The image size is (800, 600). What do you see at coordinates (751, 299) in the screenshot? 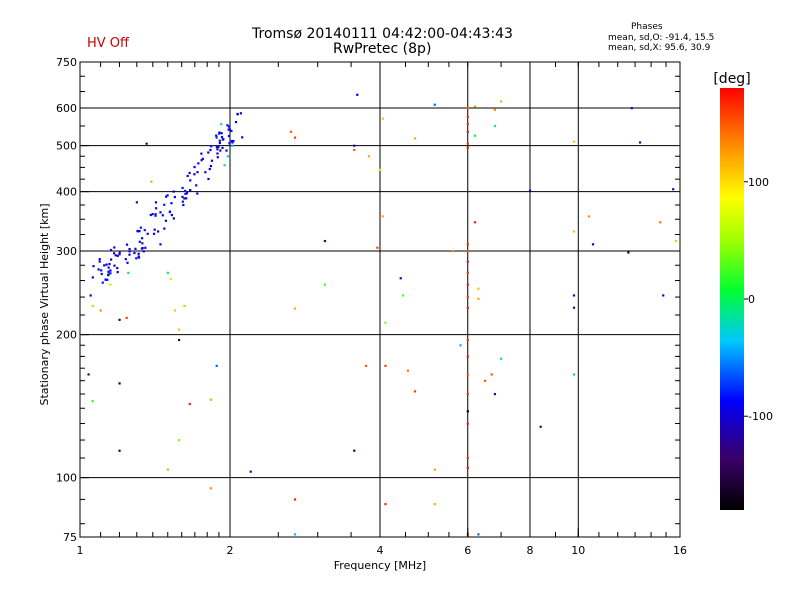
I see `colorbar-tick-label: 0` at bounding box center [751, 299].